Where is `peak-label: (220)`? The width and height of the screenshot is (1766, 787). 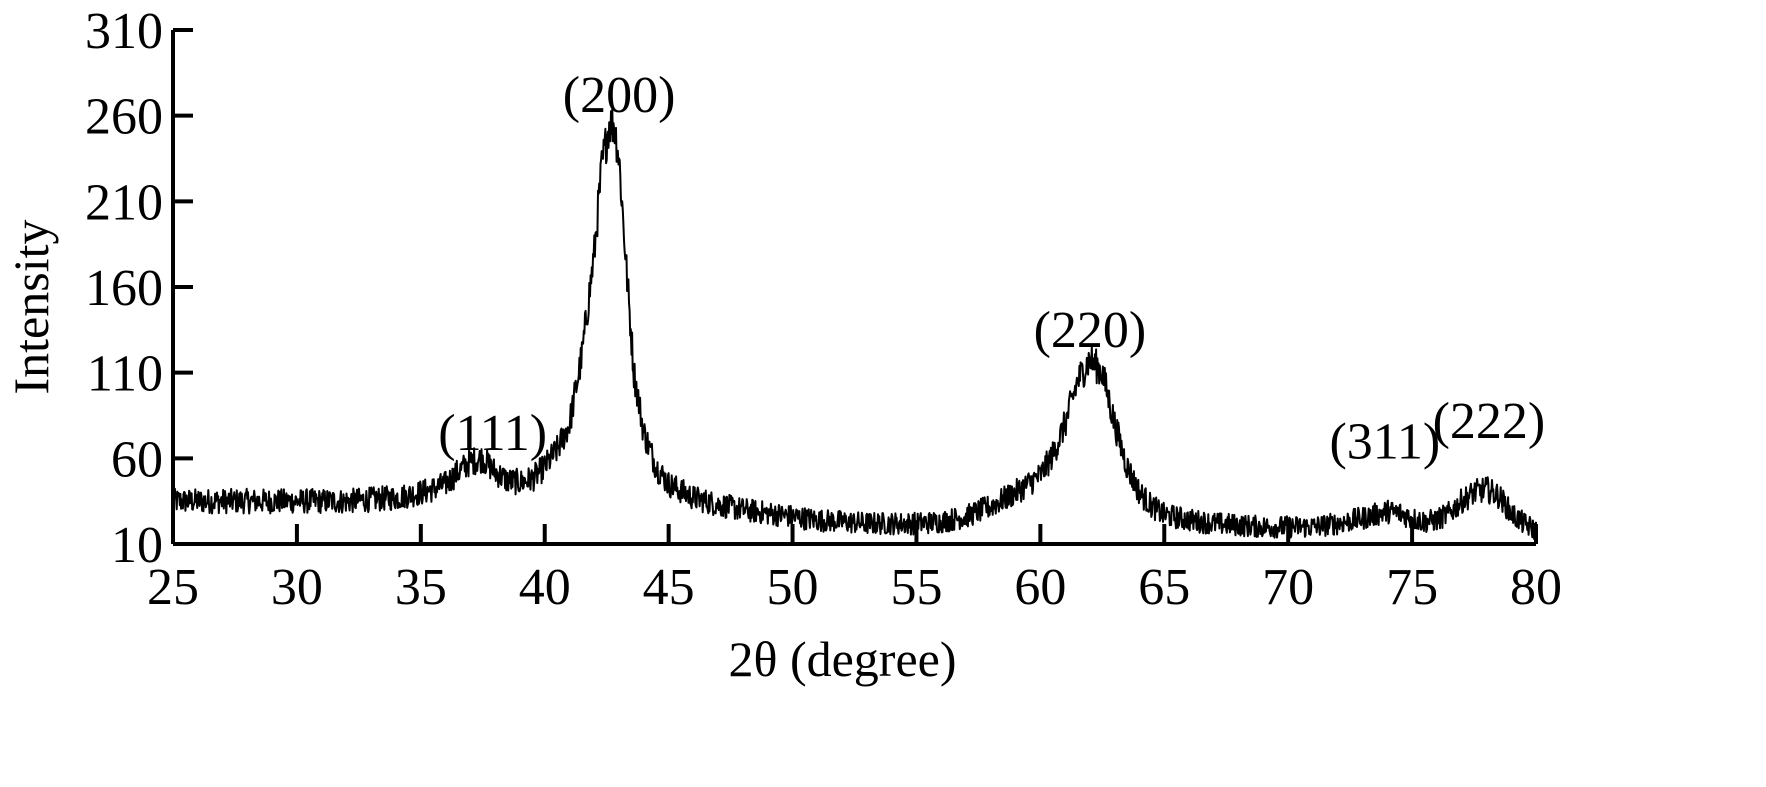
peak-label: (220) is located at coordinates (1090, 330).